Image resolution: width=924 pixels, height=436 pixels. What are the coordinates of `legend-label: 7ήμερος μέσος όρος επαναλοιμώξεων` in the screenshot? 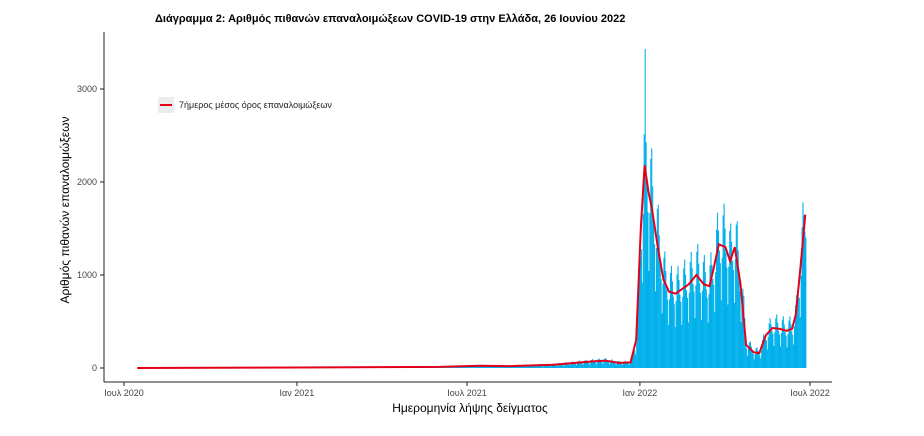 It's located at (255, 105).